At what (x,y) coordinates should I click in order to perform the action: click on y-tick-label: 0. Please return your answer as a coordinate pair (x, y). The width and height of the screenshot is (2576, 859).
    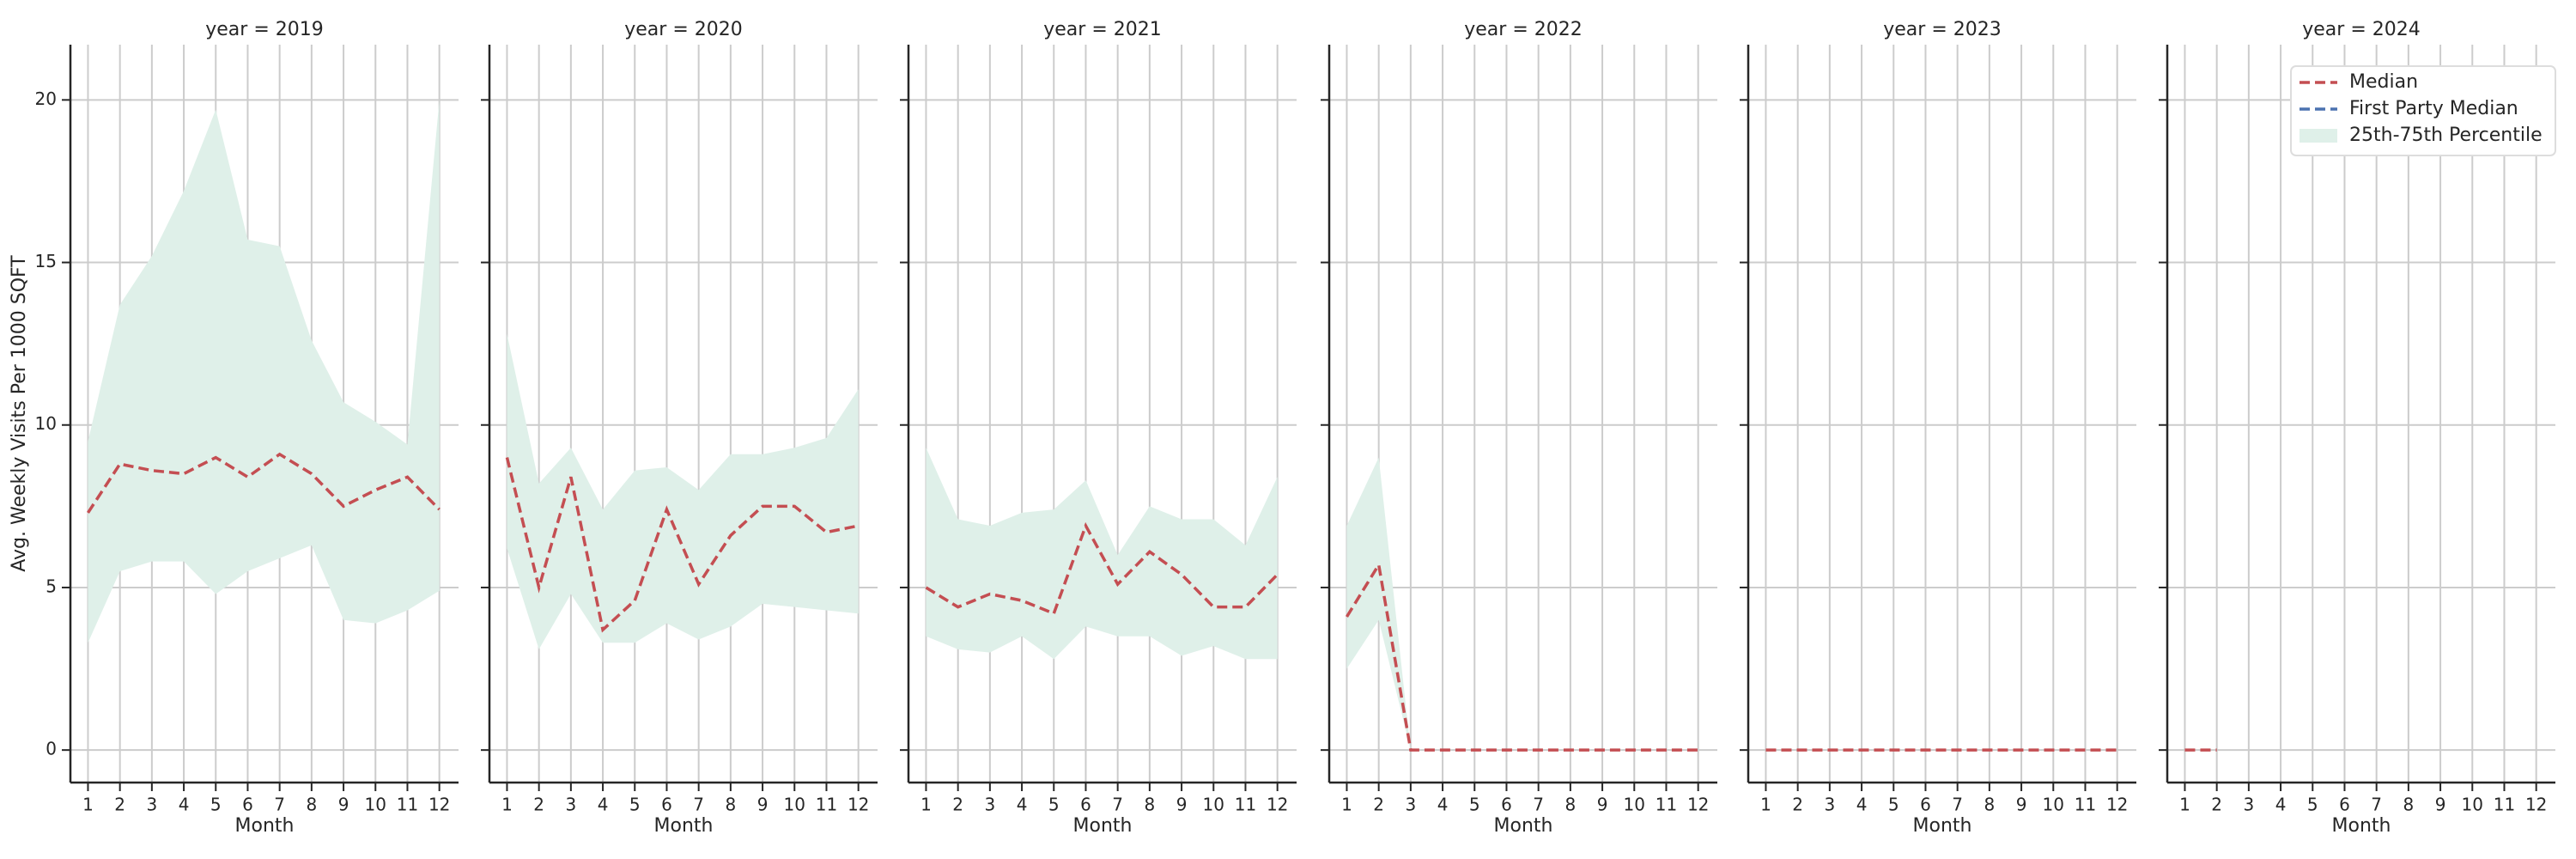
    Looking at the image, I should click on (52, 749).